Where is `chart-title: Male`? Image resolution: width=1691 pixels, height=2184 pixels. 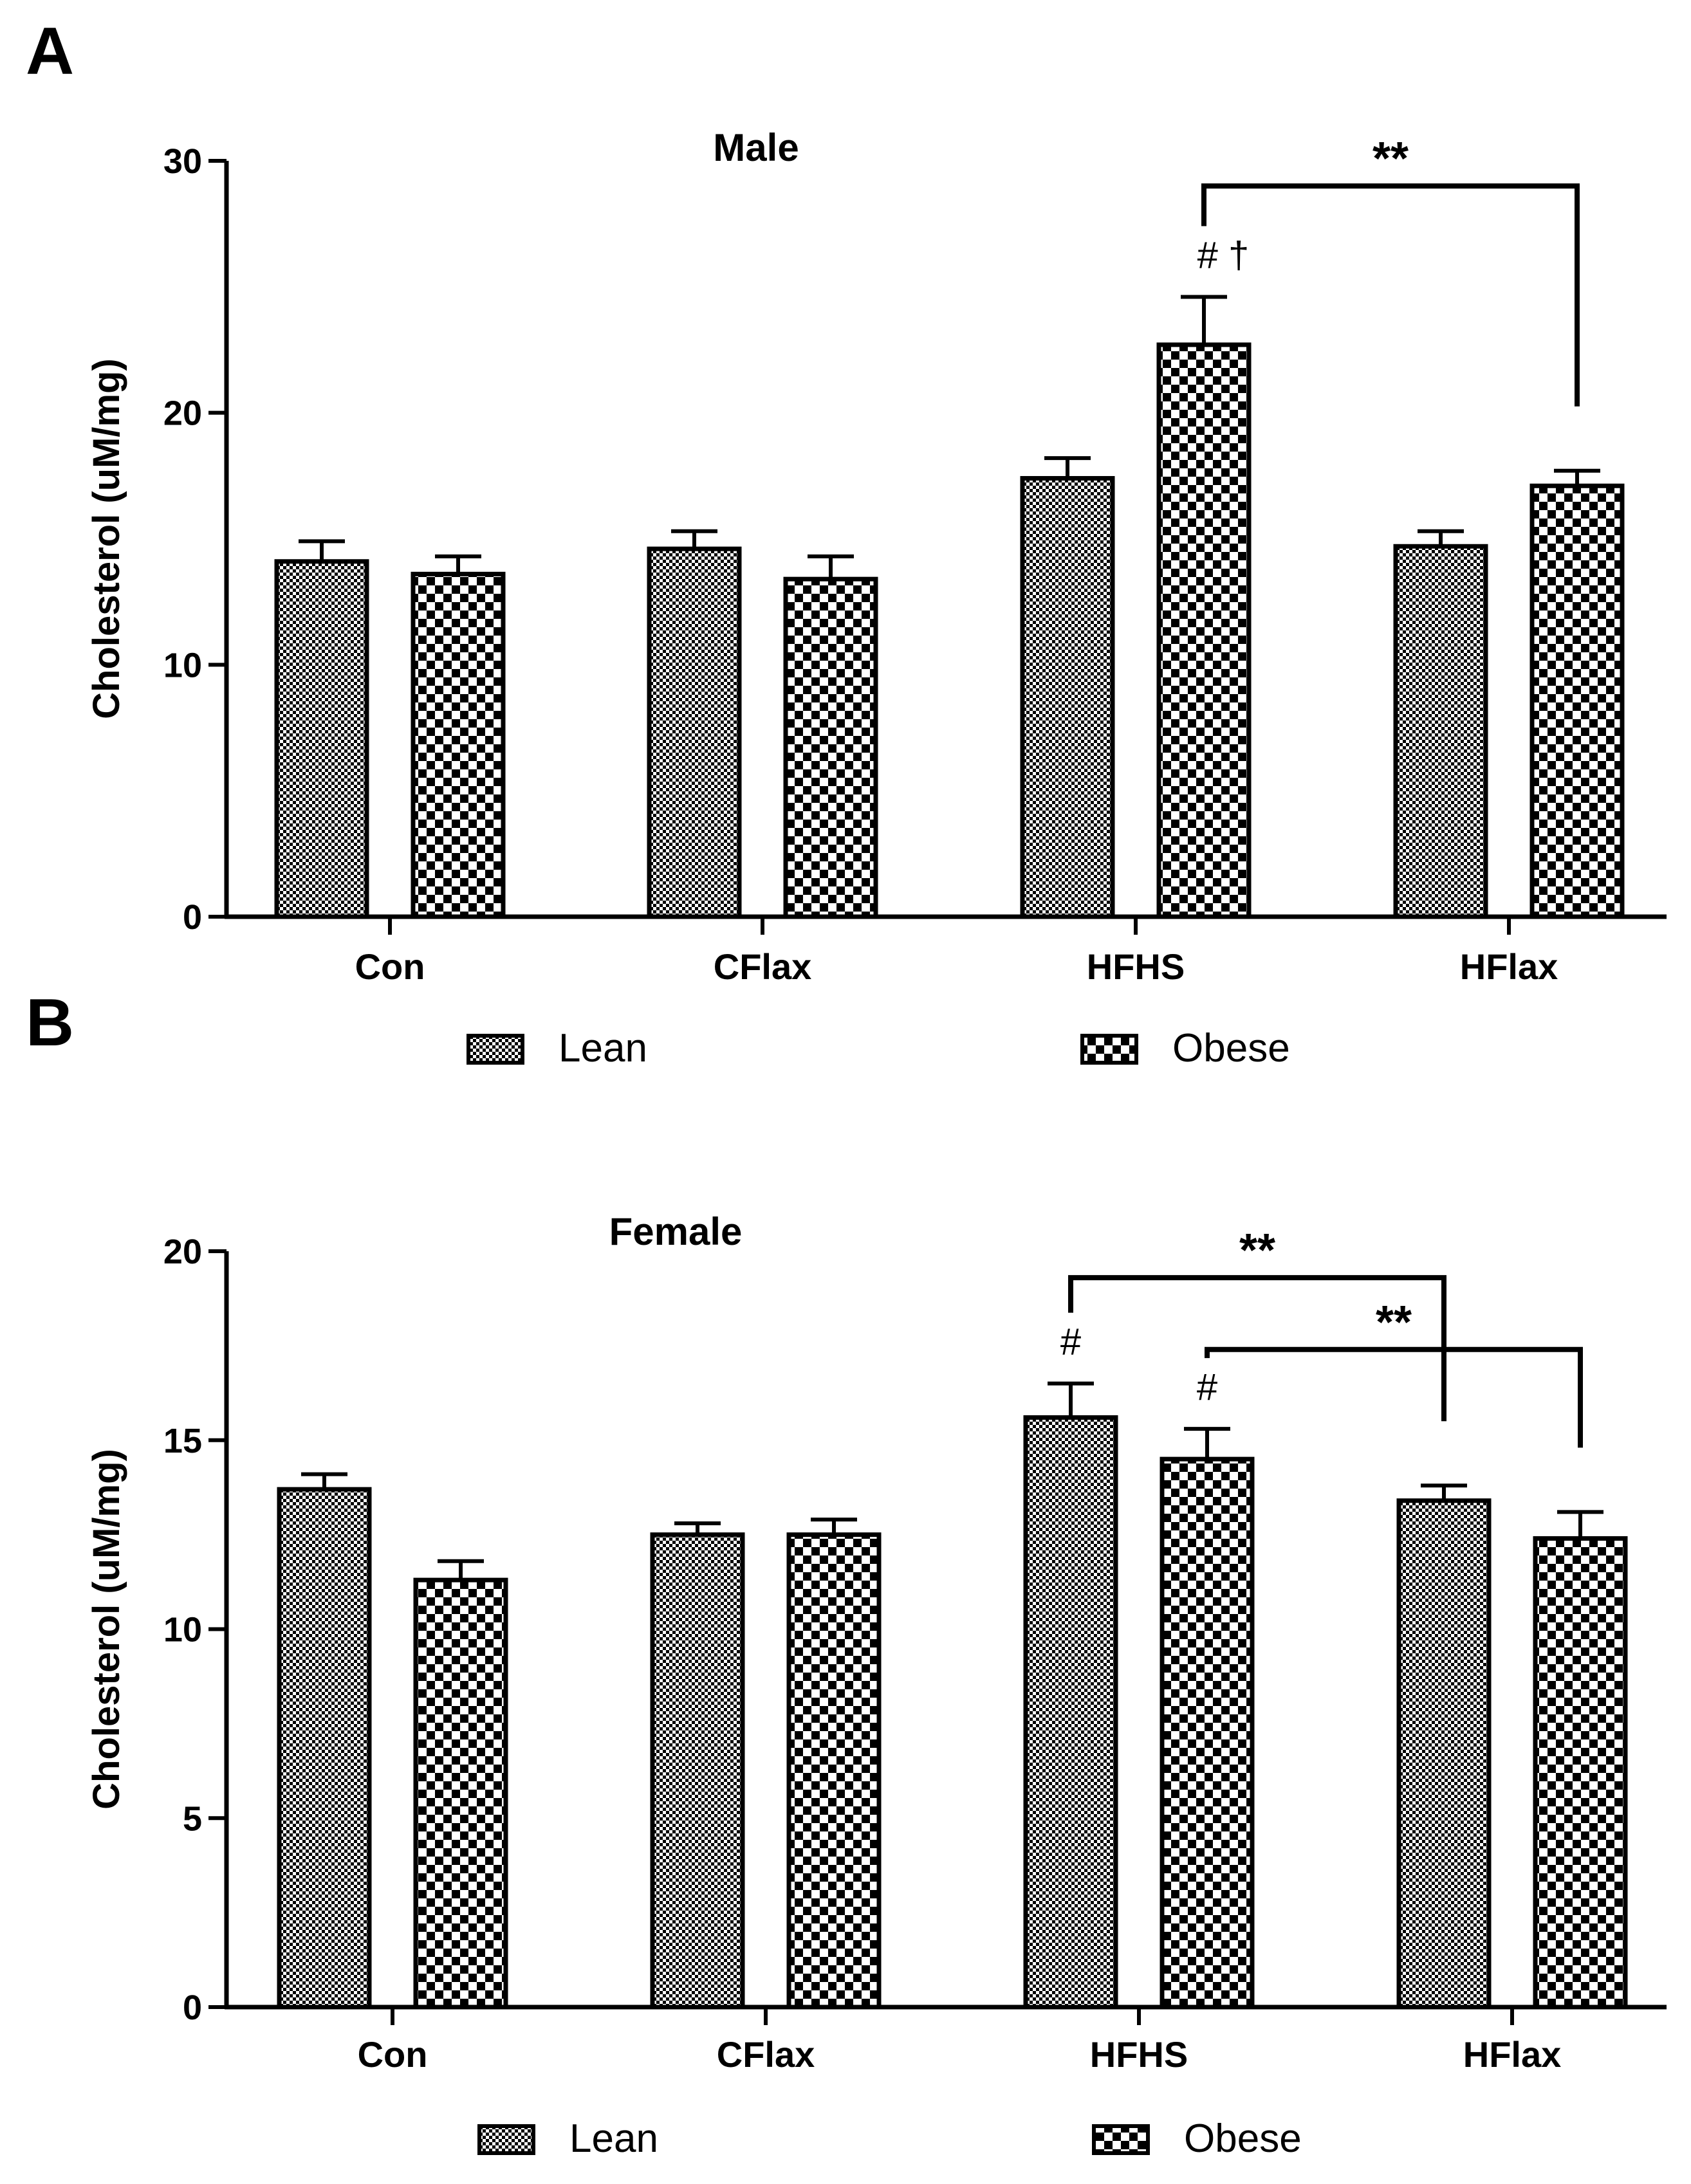 chart-title: Male is located at coordinates (756, 147).